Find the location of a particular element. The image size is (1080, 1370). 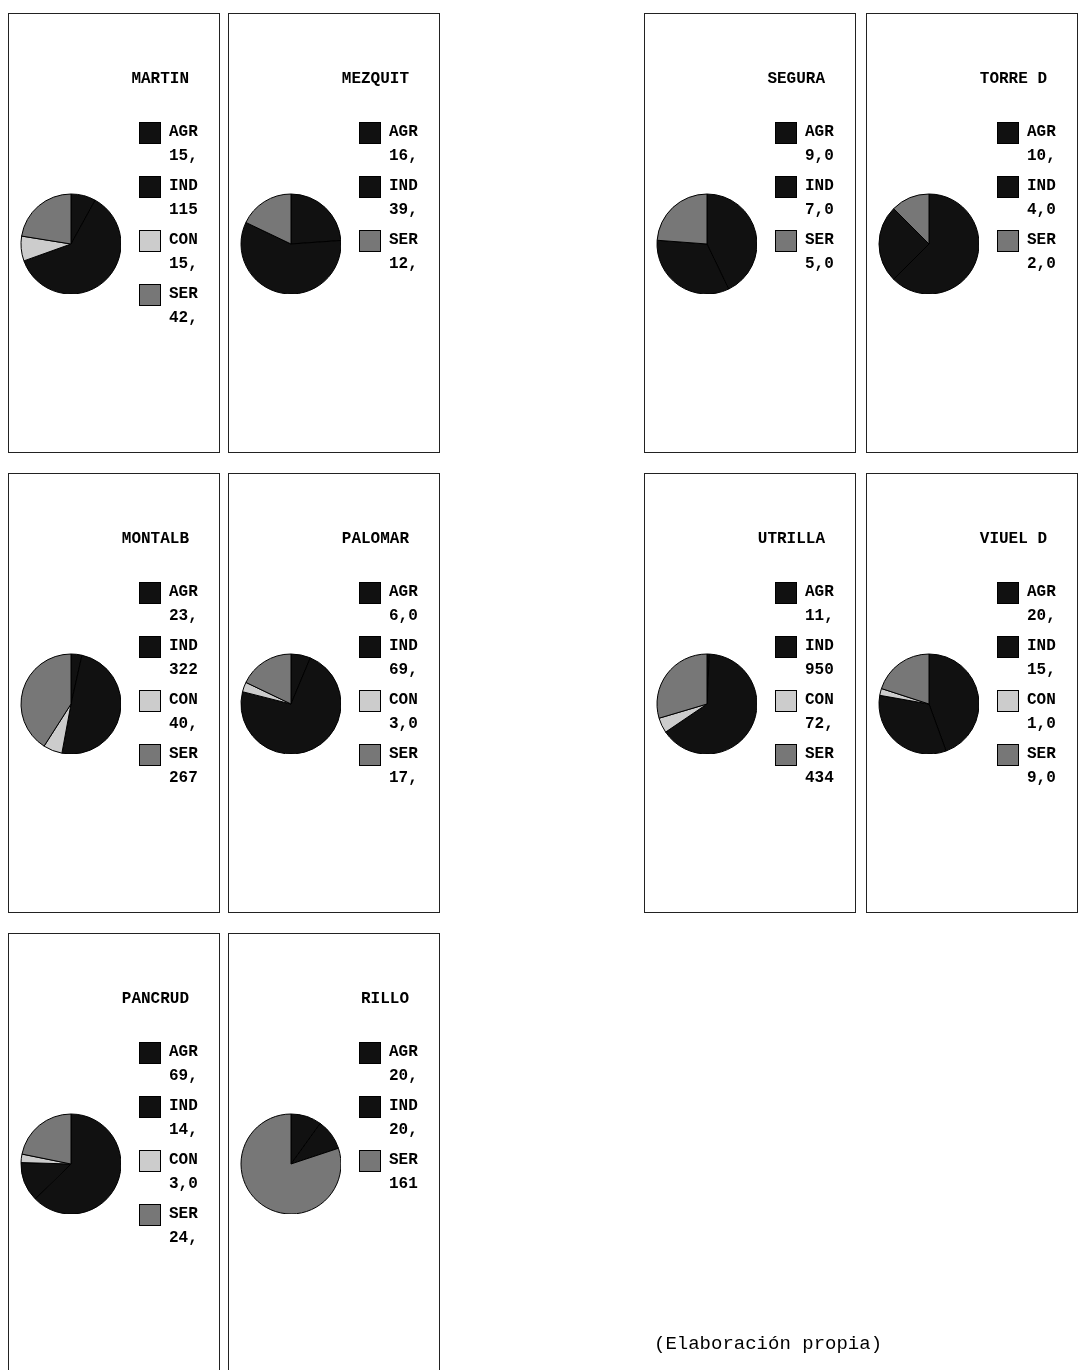

chart-title: MARTIN is located at coordinates (160, 79).